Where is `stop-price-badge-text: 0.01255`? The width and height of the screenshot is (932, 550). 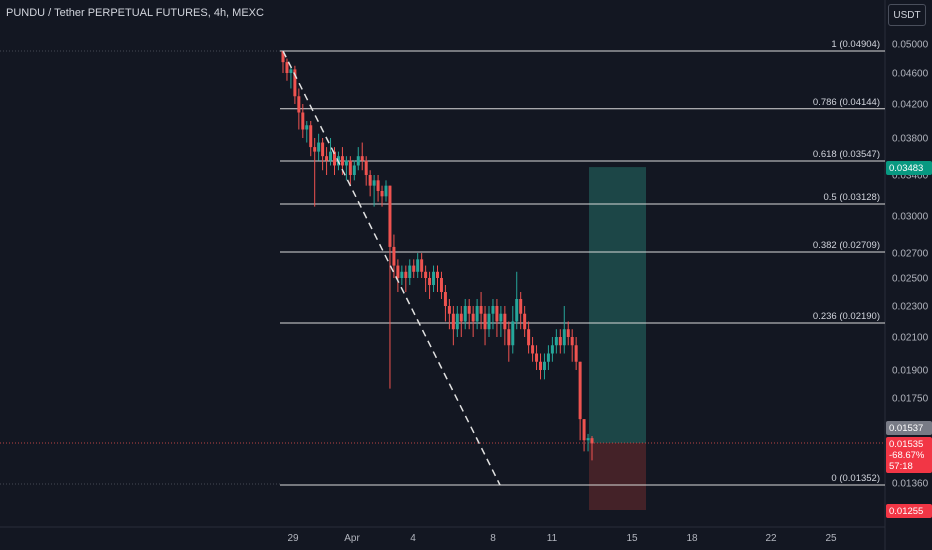 stop-price-badge-text: 0.01255 is located at coordinates (906, 511).